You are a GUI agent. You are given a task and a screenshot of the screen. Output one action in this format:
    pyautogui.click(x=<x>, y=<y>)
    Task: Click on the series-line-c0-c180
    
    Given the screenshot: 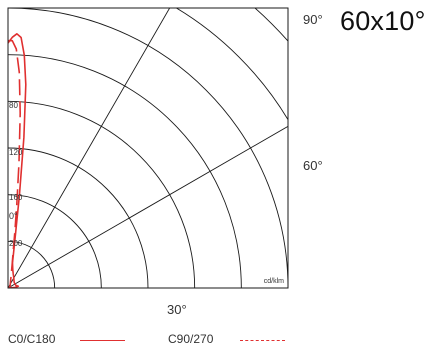 What is the action you would take?
    pyautogui.click(x=17, y=160)
    